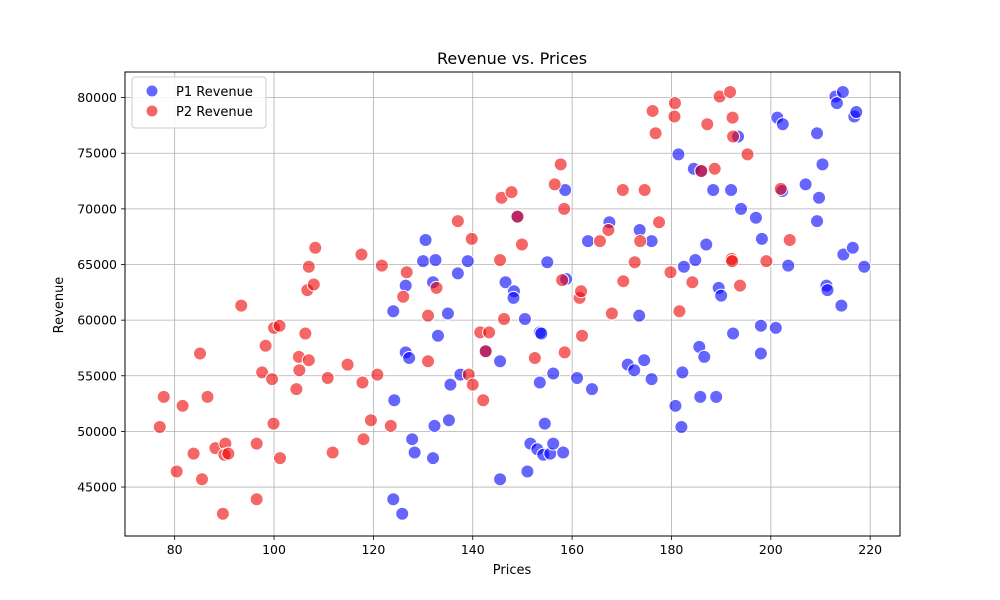 Image resolution: width=1000 pixels, height=600 pixels. What do you see at coordinates (274, 549) in the screenshot?
I see `x-tick-label: 100` at bounding box center [274, 549].